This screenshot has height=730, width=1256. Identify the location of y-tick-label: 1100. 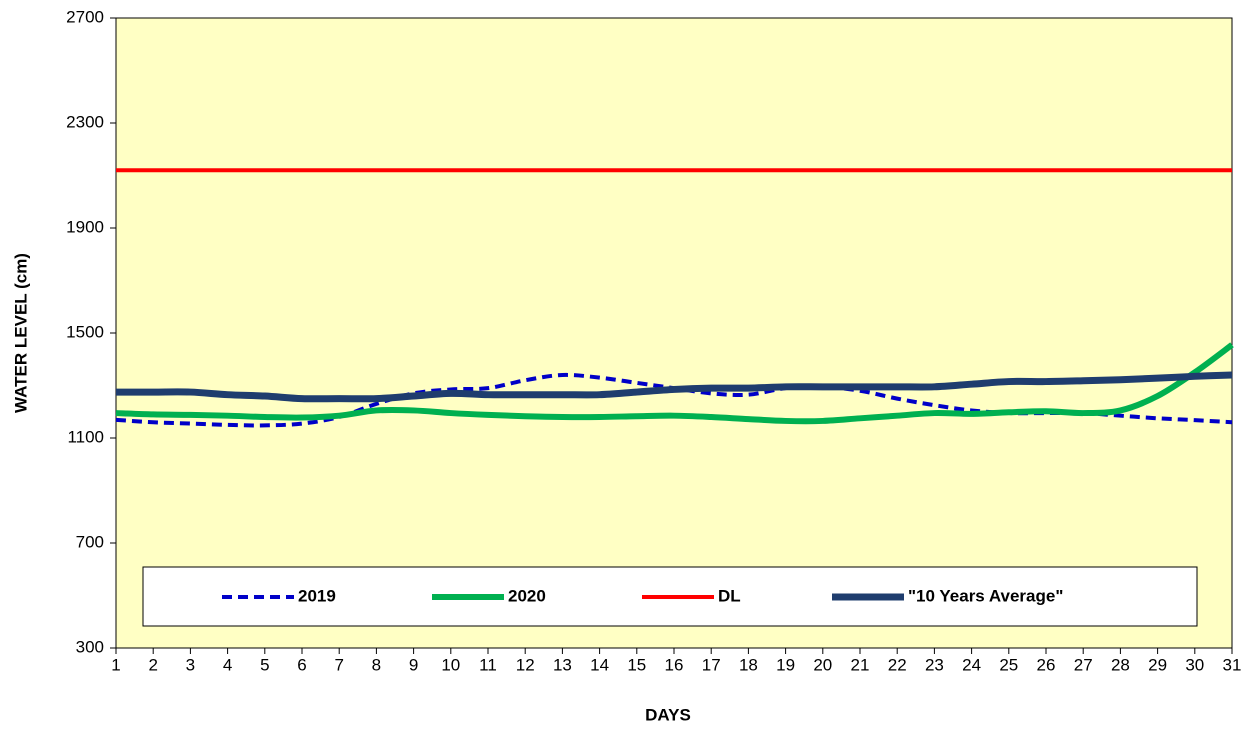
(85, 436).